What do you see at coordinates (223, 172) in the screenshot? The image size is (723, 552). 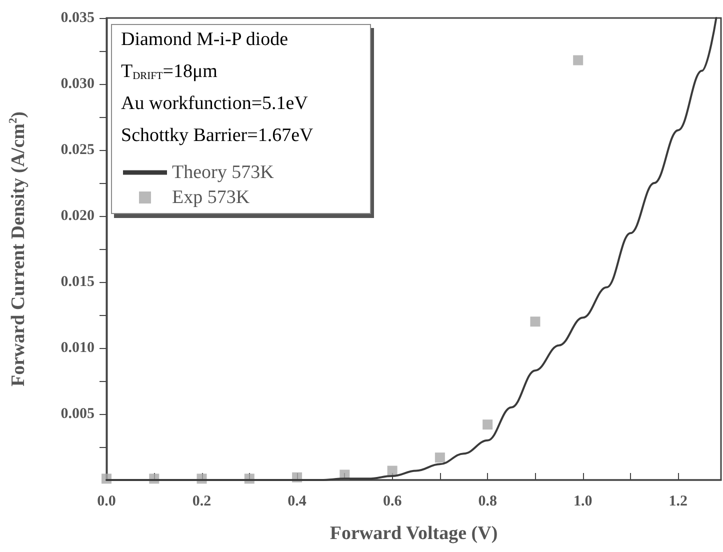 I see `legend-label: Theory 573K` at bounding box center [223, 172].